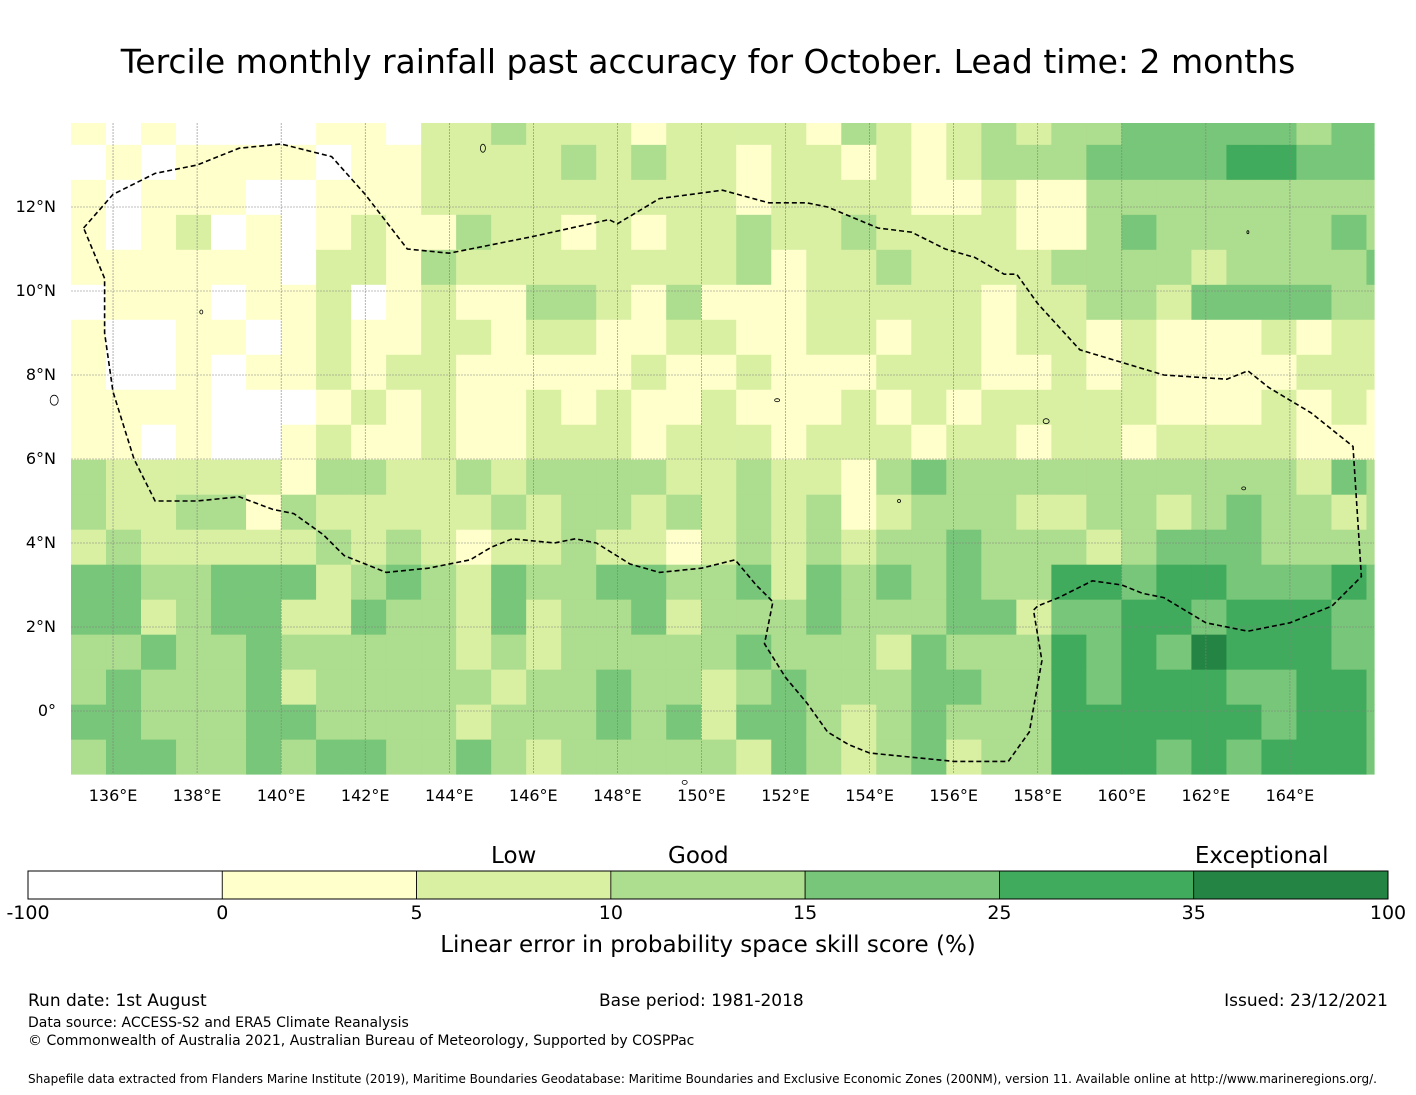  What do you see at coordinates (1388, 913) in the screenshot?
I see `colorbar-tick-label: 100` at bounding box center [1388, 913].